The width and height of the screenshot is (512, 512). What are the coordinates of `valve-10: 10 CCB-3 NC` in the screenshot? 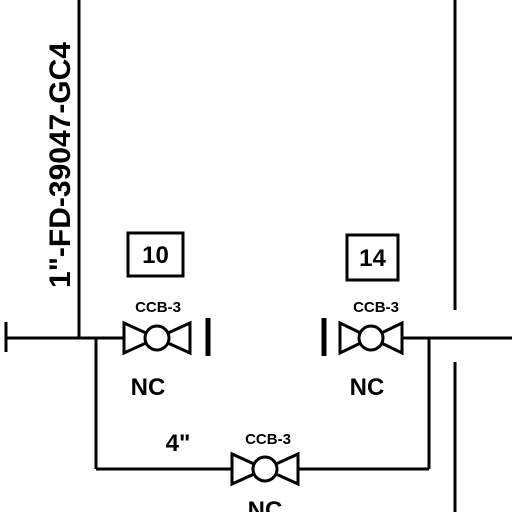 It's located at (166, 316).